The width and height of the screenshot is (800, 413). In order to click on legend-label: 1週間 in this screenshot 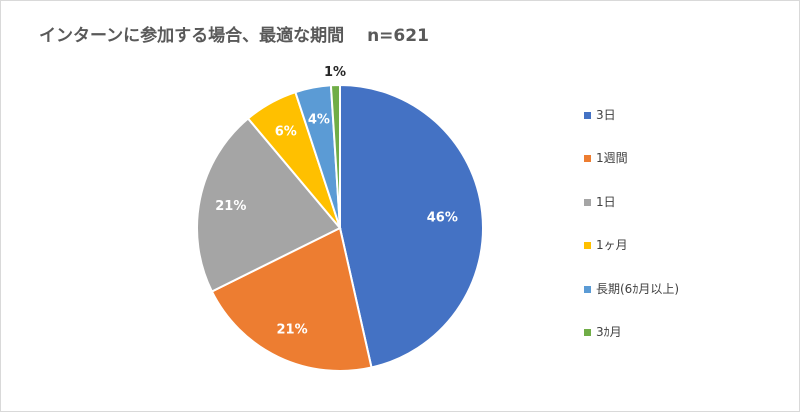, I will do `click(612, 158)`.